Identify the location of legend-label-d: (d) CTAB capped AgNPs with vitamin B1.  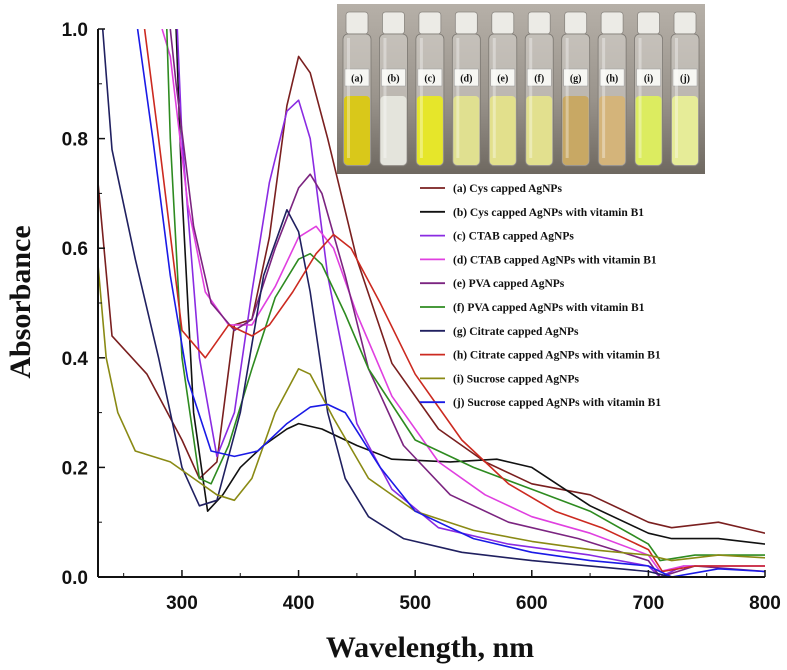
(555, 260).